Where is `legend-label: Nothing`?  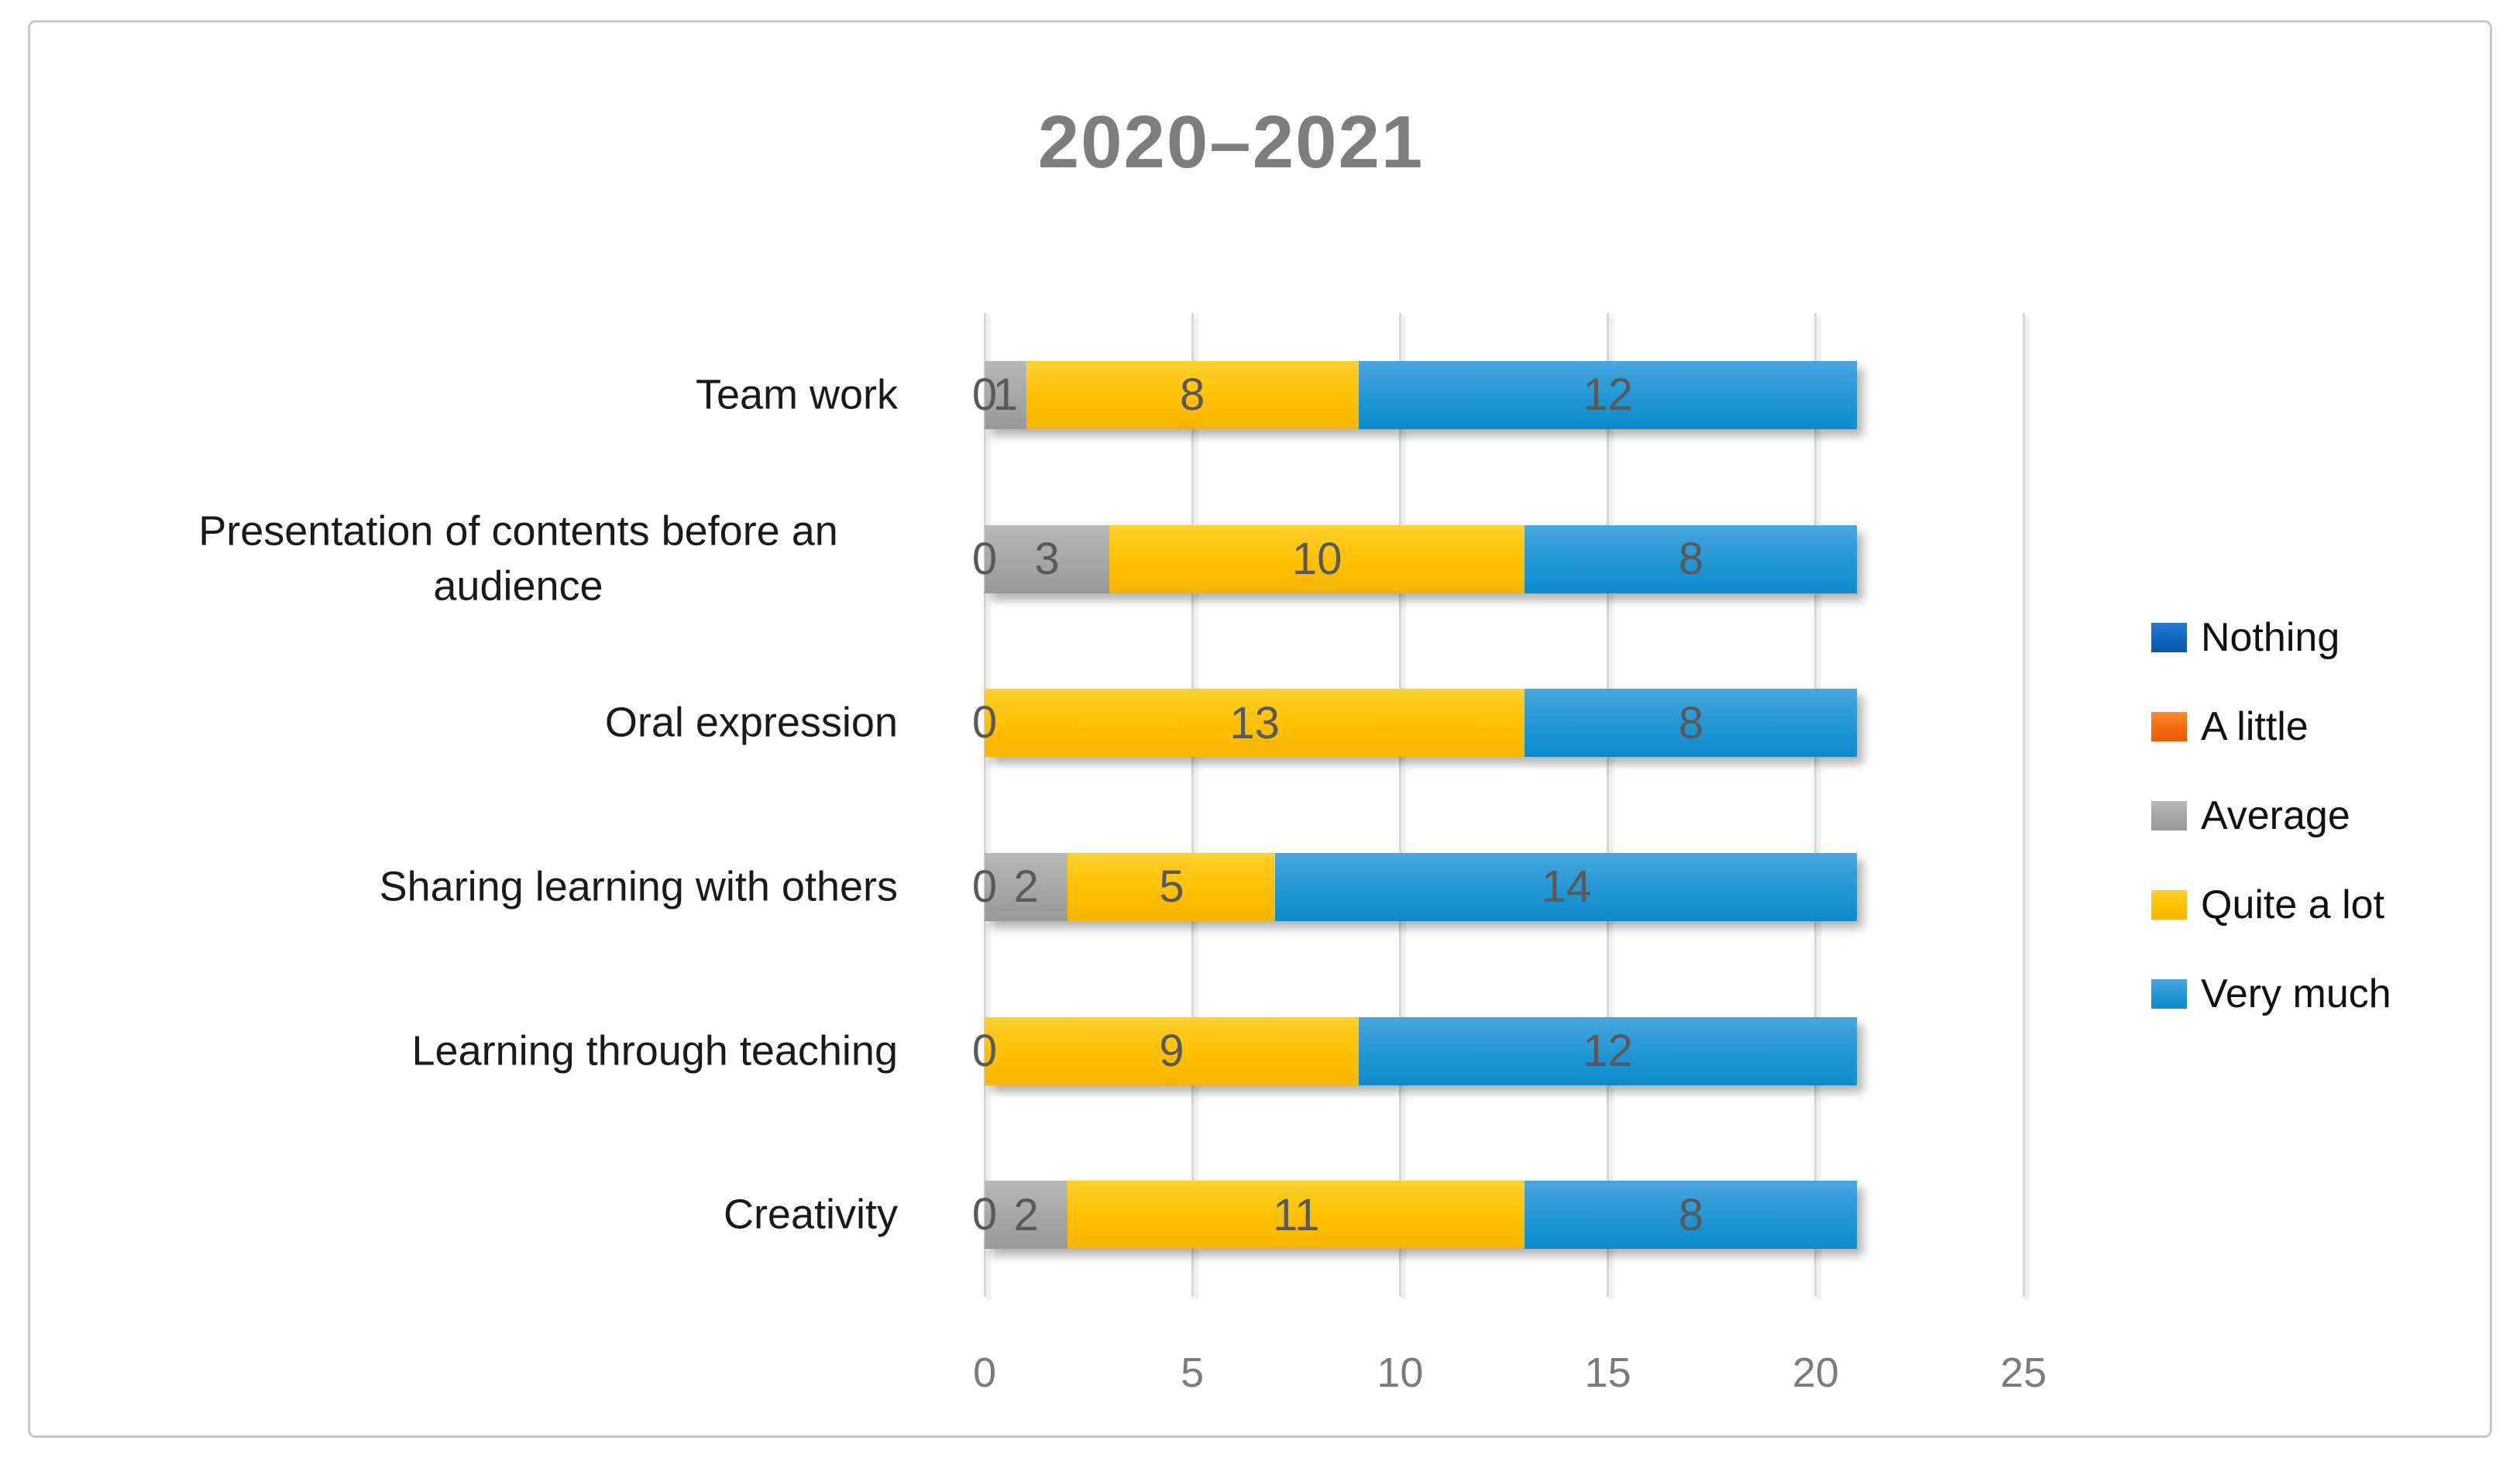 legend-label: Nothing is located at coordinates (2270, 637).